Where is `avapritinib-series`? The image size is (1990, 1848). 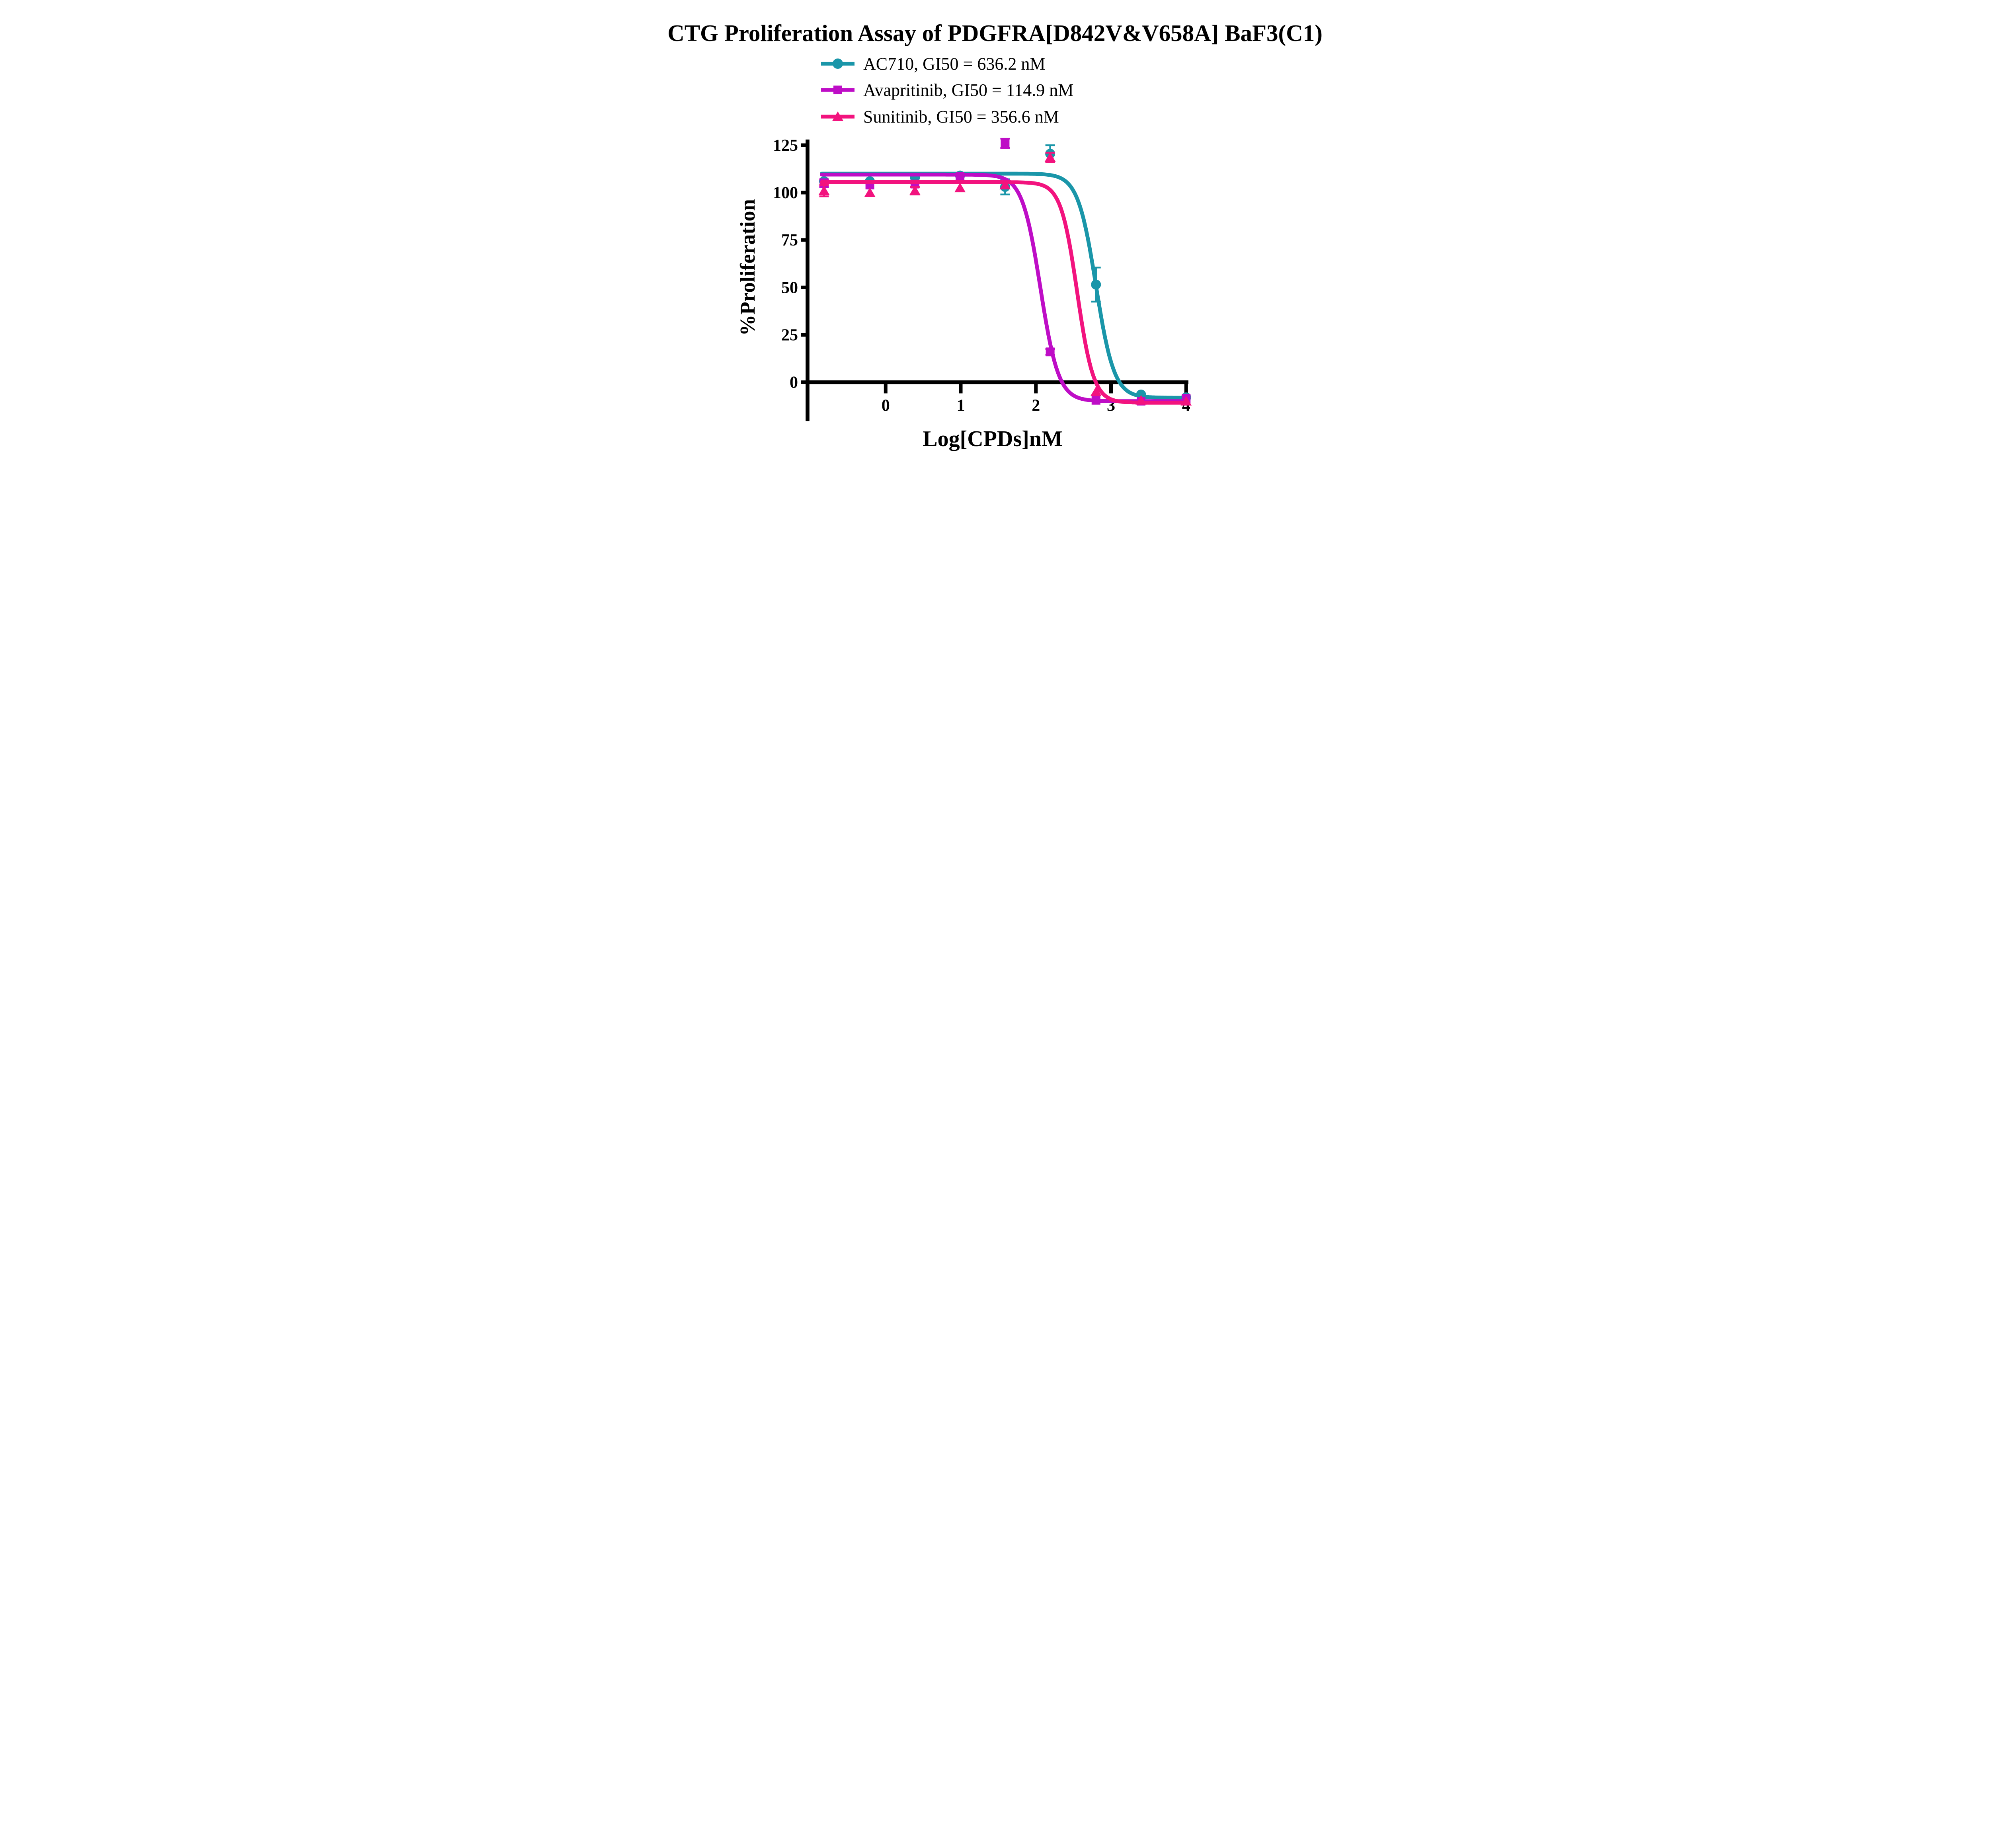
avapritinib-series is located at coordinates (1005, 271).